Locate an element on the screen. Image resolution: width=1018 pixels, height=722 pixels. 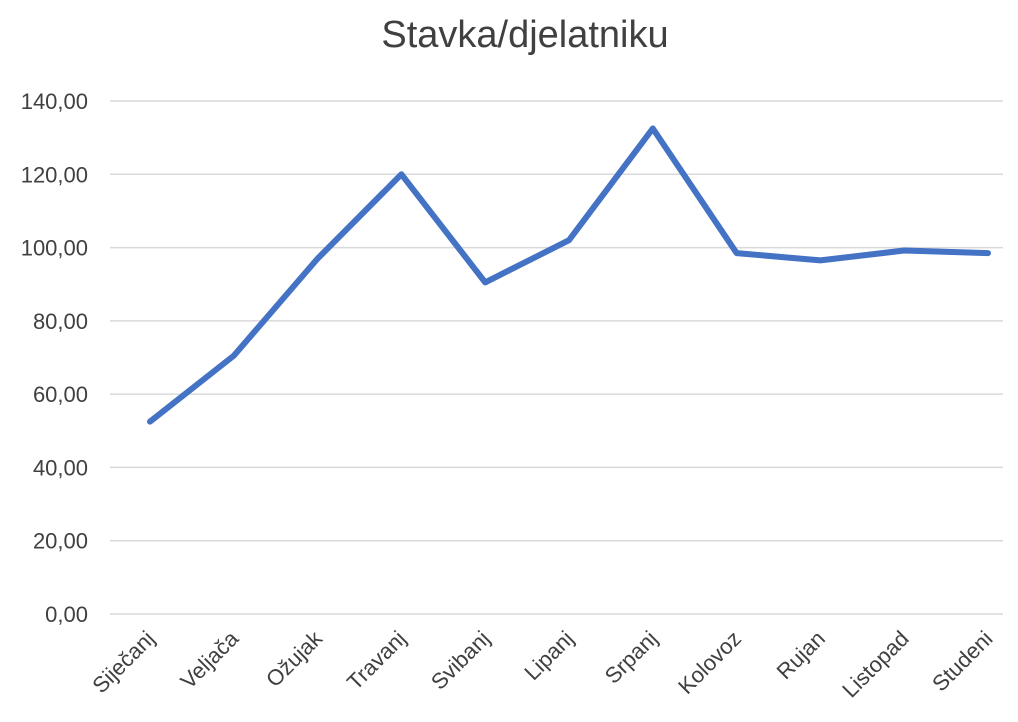
x-tick-label: Studeni is located at coordinates (962, 661).